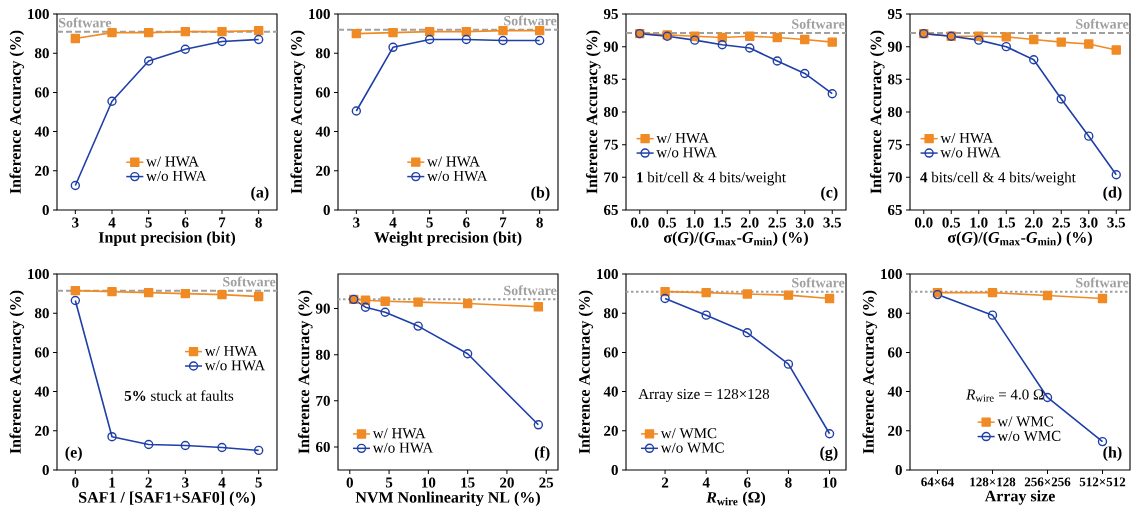  What do you see at coordinates (998, 178) in the screenshot?
I see `annotation: 4 bits/cell & 4 bits/weight` at bounding box center [998, 178].